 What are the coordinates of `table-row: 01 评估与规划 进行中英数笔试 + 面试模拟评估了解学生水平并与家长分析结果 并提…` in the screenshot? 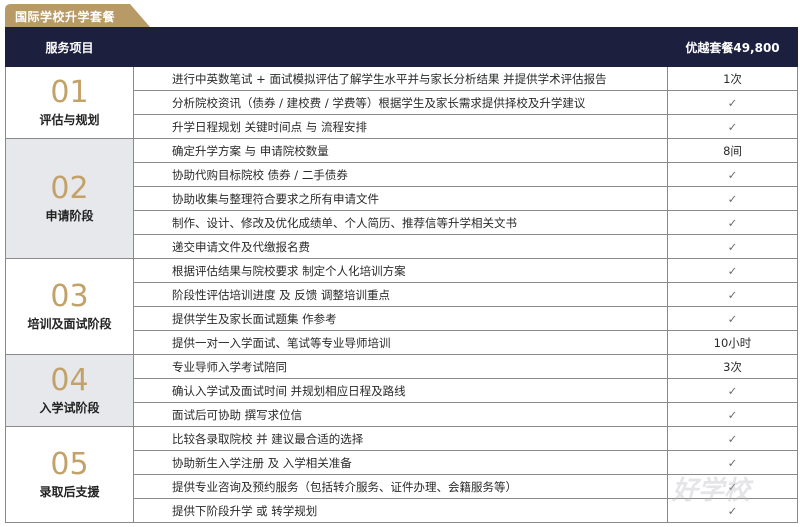 It's located at (401, 102).